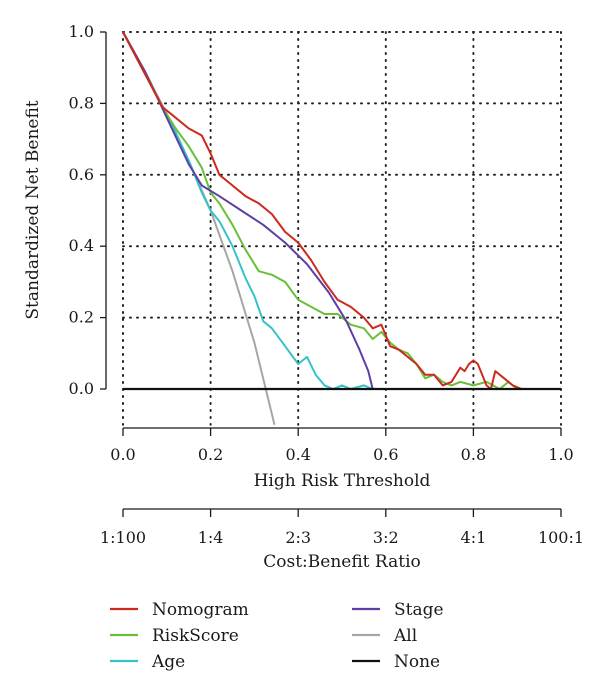 The image size is (600, 696). I want to click on x-tick-label-0: 0.0, so click(122, 454).